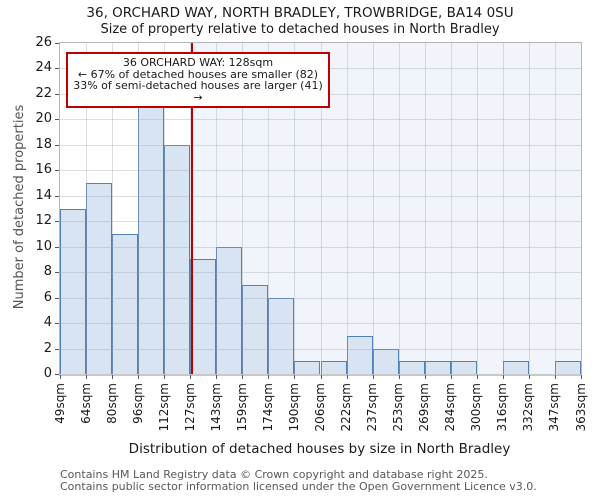 This screenshot has width=600, height=500. What do you see at coordinates (372, 407) in the screenshot?
I see `x-tick-label: 237sqm` at bounding box center [372, 407].